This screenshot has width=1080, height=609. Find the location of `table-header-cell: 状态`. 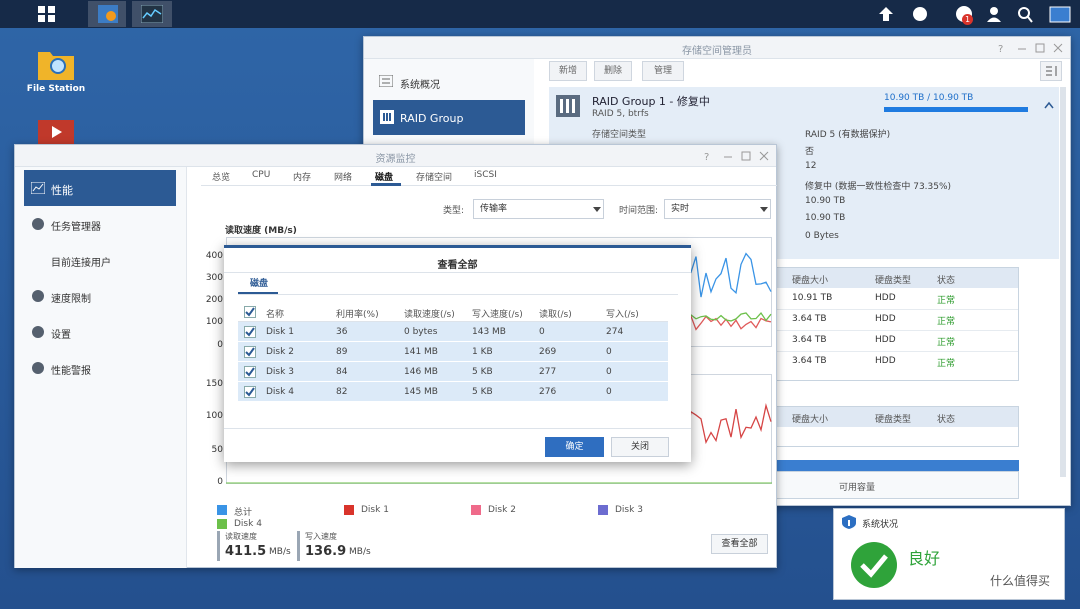

table-header-cell: 状态 is located at coordinates (946, 281).